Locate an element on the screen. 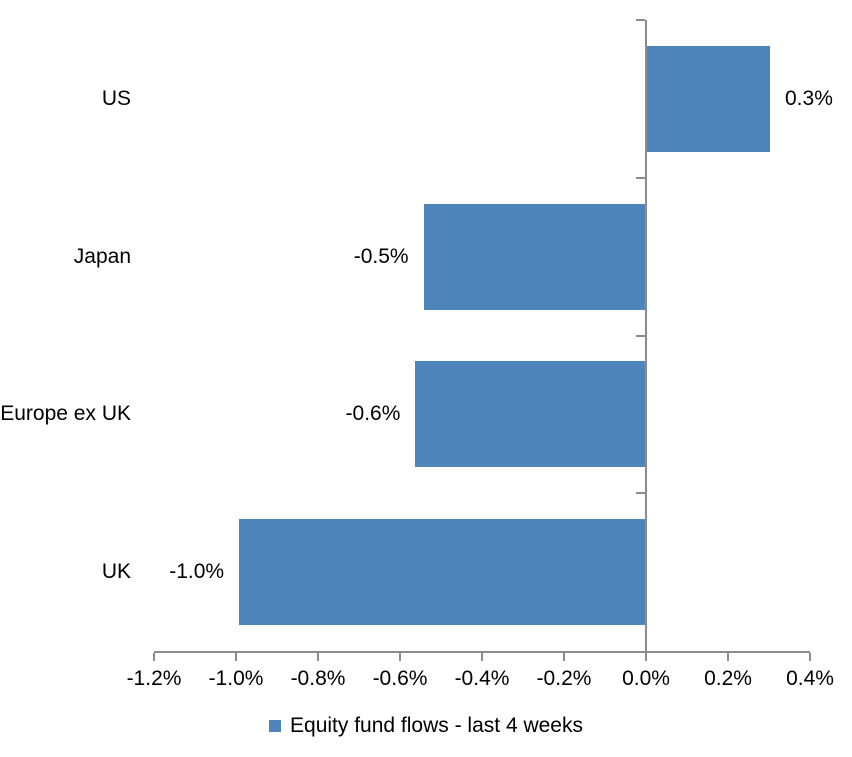 The image size is (852, 757). bar-japan is located at coordinates (534, 256).